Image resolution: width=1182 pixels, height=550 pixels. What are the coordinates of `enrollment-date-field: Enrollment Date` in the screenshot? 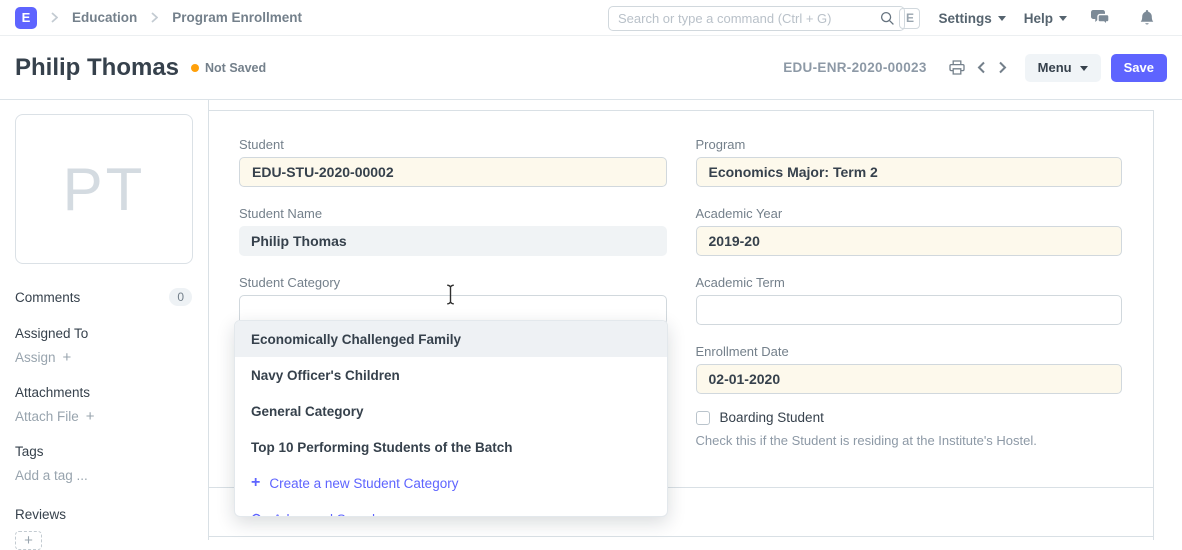 It's located at (908, 369).